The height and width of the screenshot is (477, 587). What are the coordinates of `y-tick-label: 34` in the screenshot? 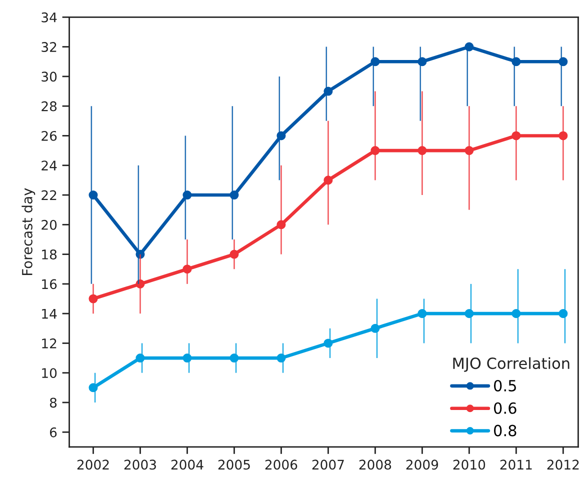 It's located at (49, 17).